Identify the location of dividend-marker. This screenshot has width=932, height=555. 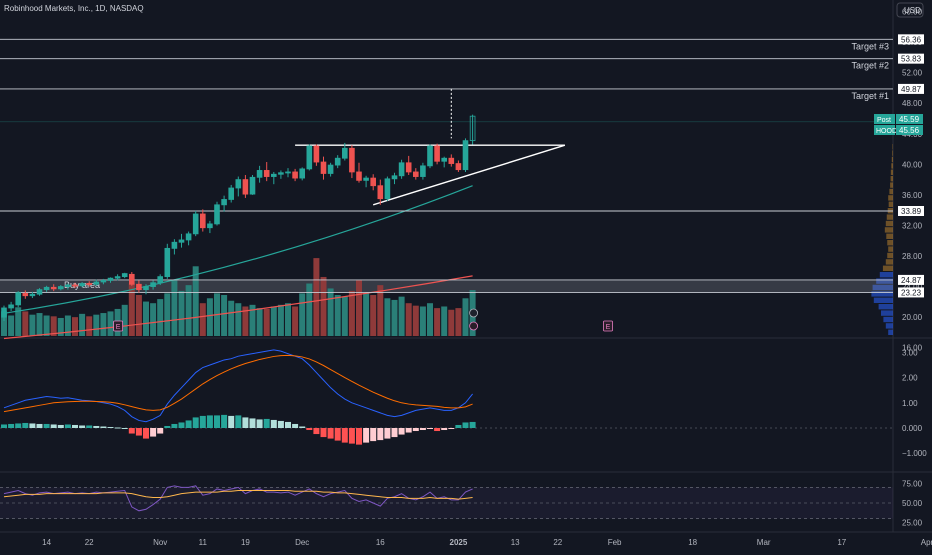
(474, 313).